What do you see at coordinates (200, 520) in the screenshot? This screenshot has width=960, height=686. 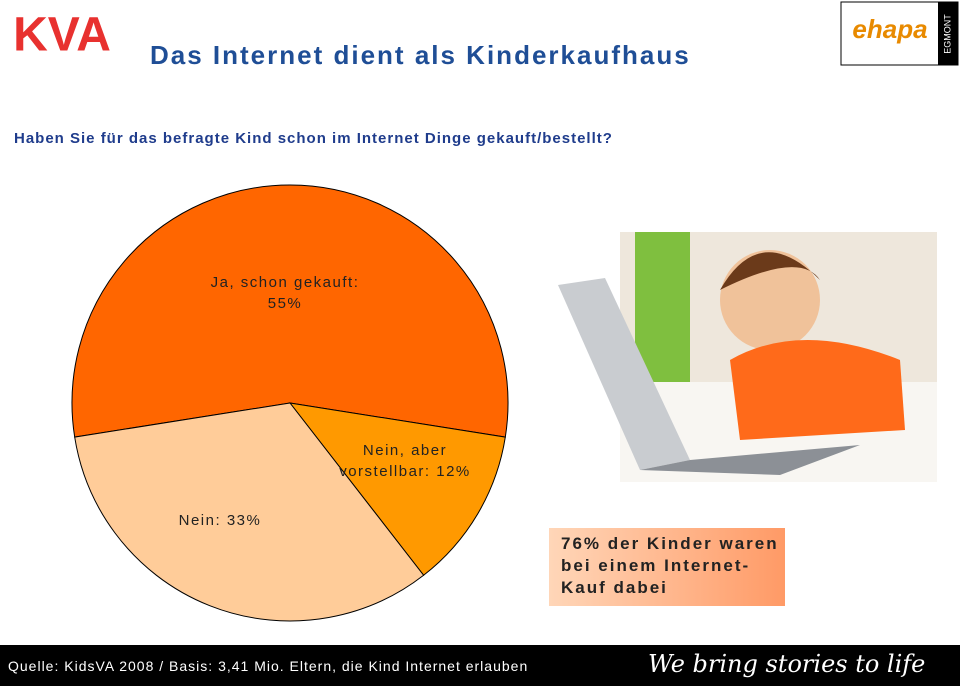 I see `category-label: Nein:` at bounding box center [200, 520].